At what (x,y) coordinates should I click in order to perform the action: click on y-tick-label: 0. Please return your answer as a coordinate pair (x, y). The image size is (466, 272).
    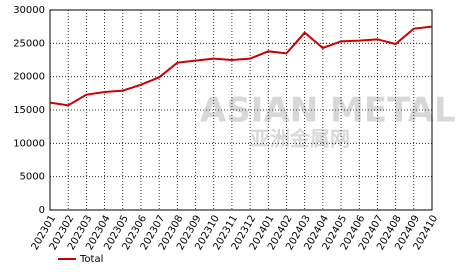
    Looking at the image, I should click on (42, 210).